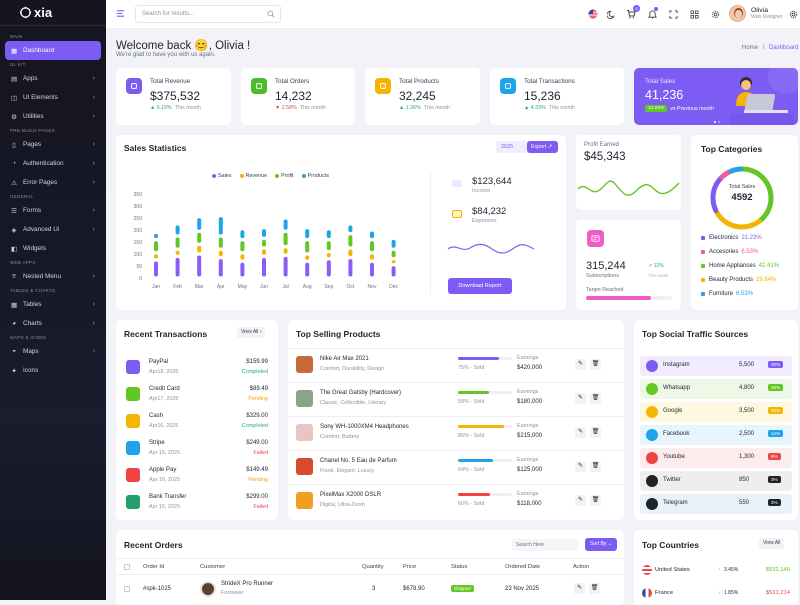 This screenshot has height=605, width=800. What do you see at coordinates (373, 567) in the screenshot?
I see `col-quantity: Quantity` at bounding box center [373, 567].